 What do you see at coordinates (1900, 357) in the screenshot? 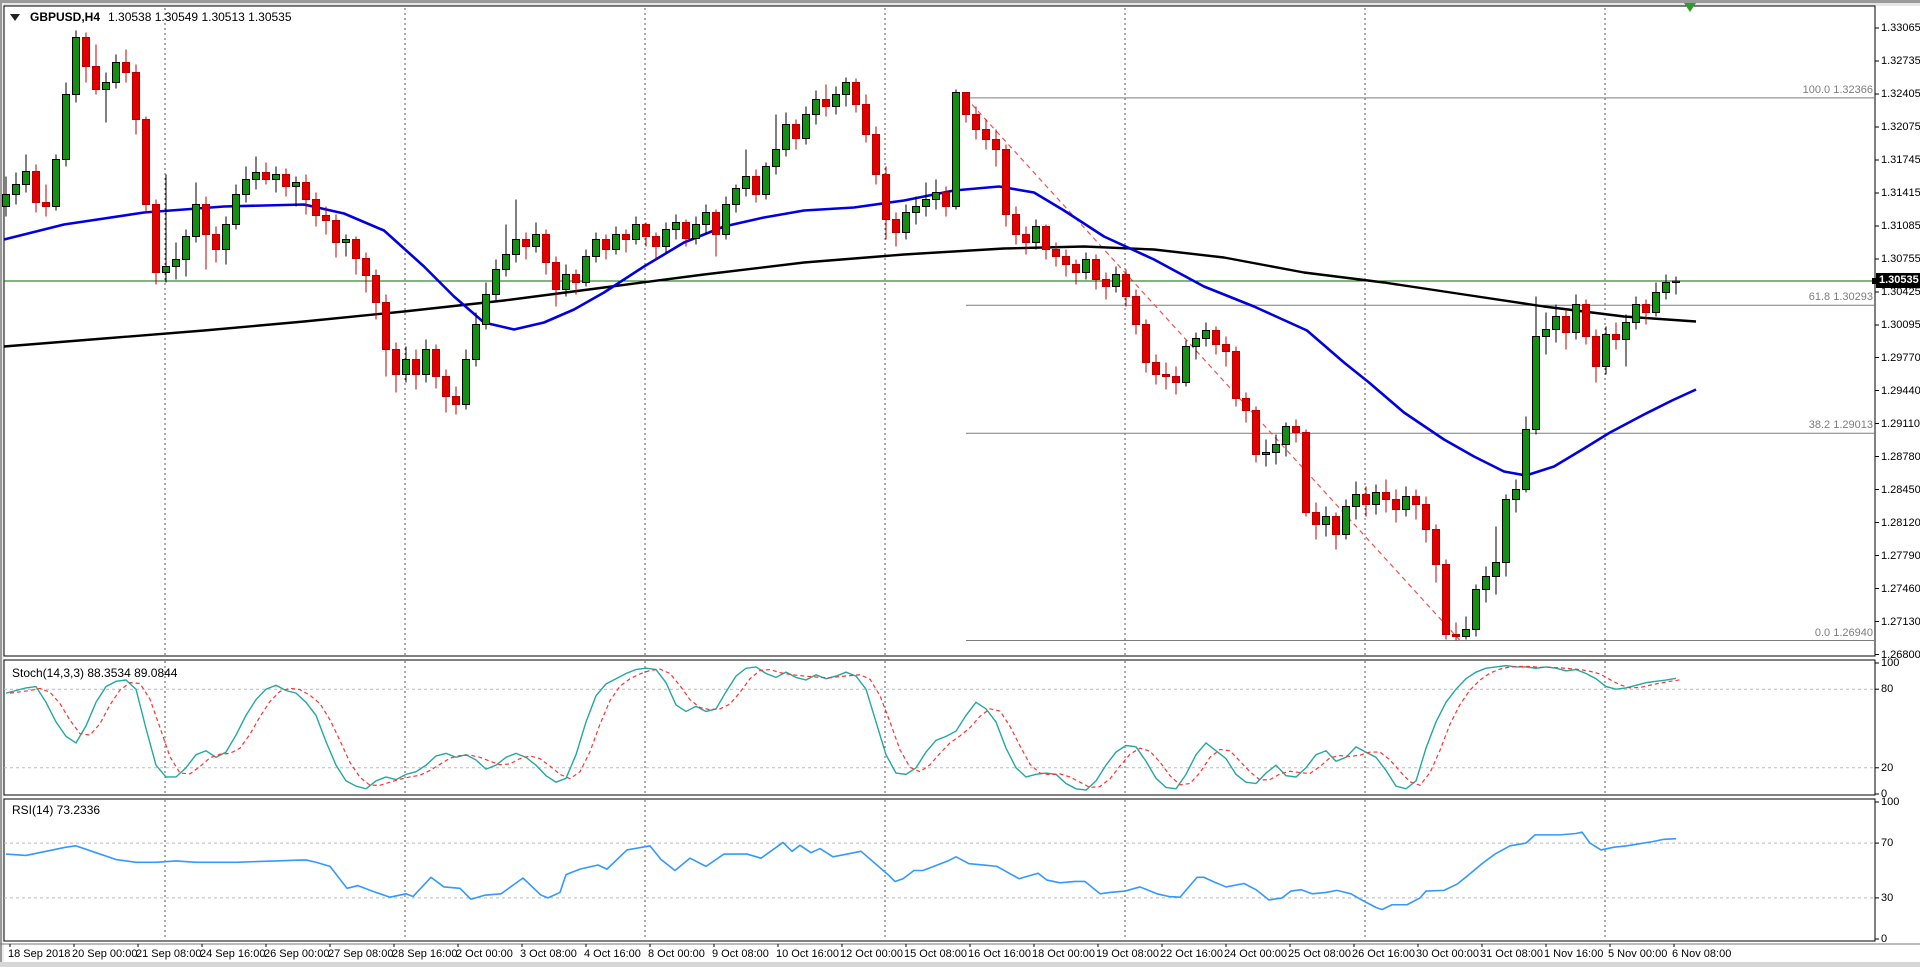
I see `price-axis-label: 1.29770` at bounding box center [1900, 357].